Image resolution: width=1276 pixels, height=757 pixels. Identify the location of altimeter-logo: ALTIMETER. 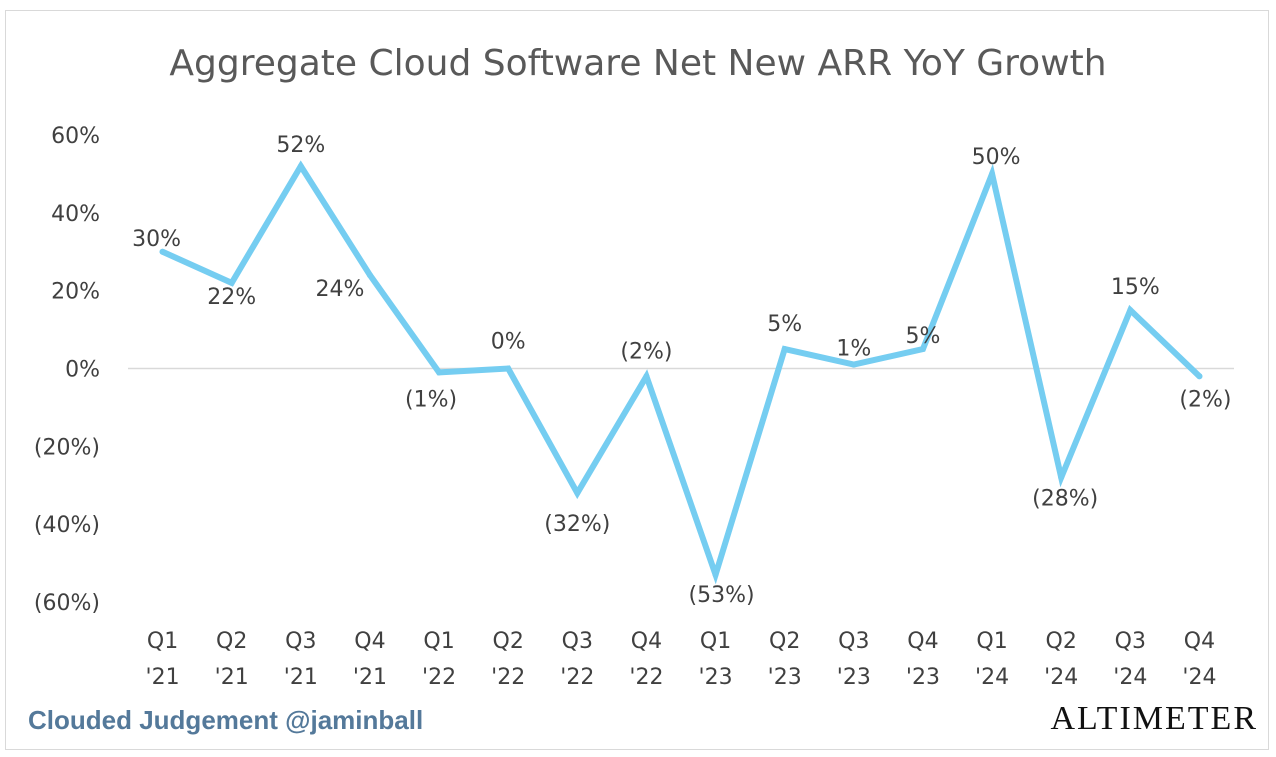
(1154, 718).